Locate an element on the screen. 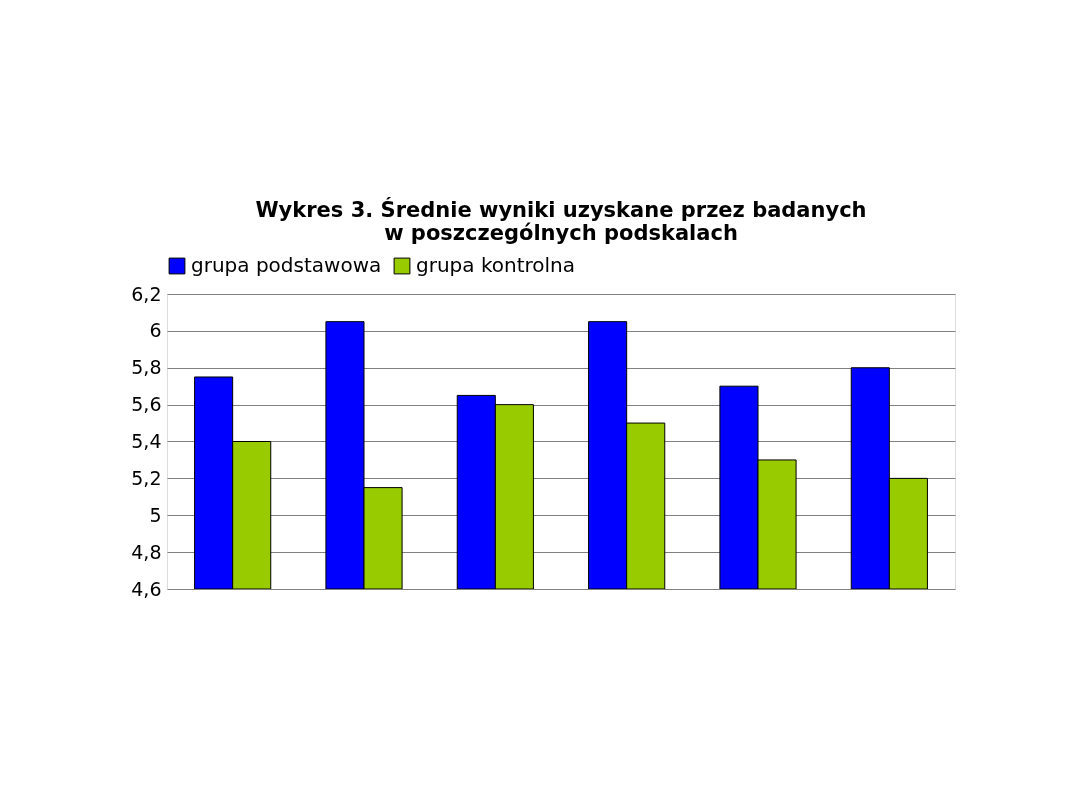 The width and height of the screenshot is (1080, 810). y-tick-label: 4,6 is located at coordinates (146, 588).